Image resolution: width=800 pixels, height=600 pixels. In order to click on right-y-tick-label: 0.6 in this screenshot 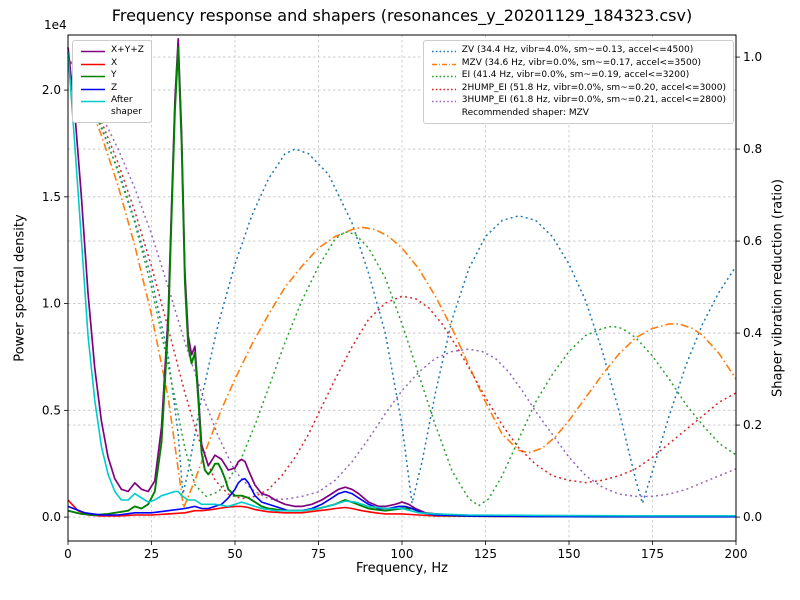, I will do `click(752, 241)`.